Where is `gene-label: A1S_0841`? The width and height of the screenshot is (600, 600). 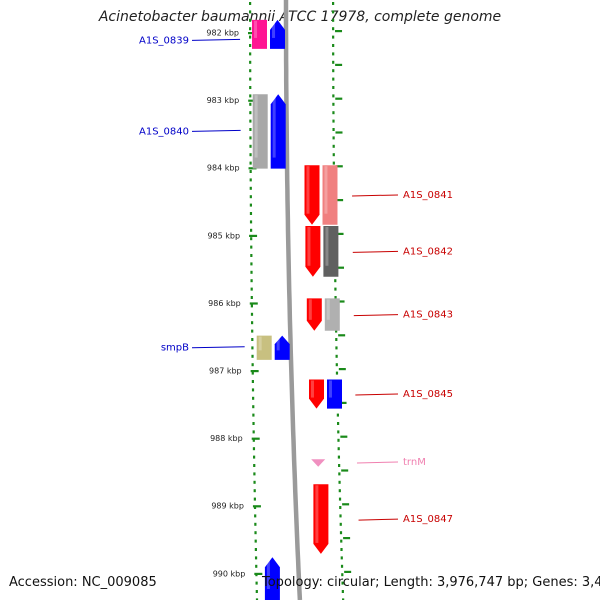 gene-label: A1S_0841 is located at coordinates (428, 195).